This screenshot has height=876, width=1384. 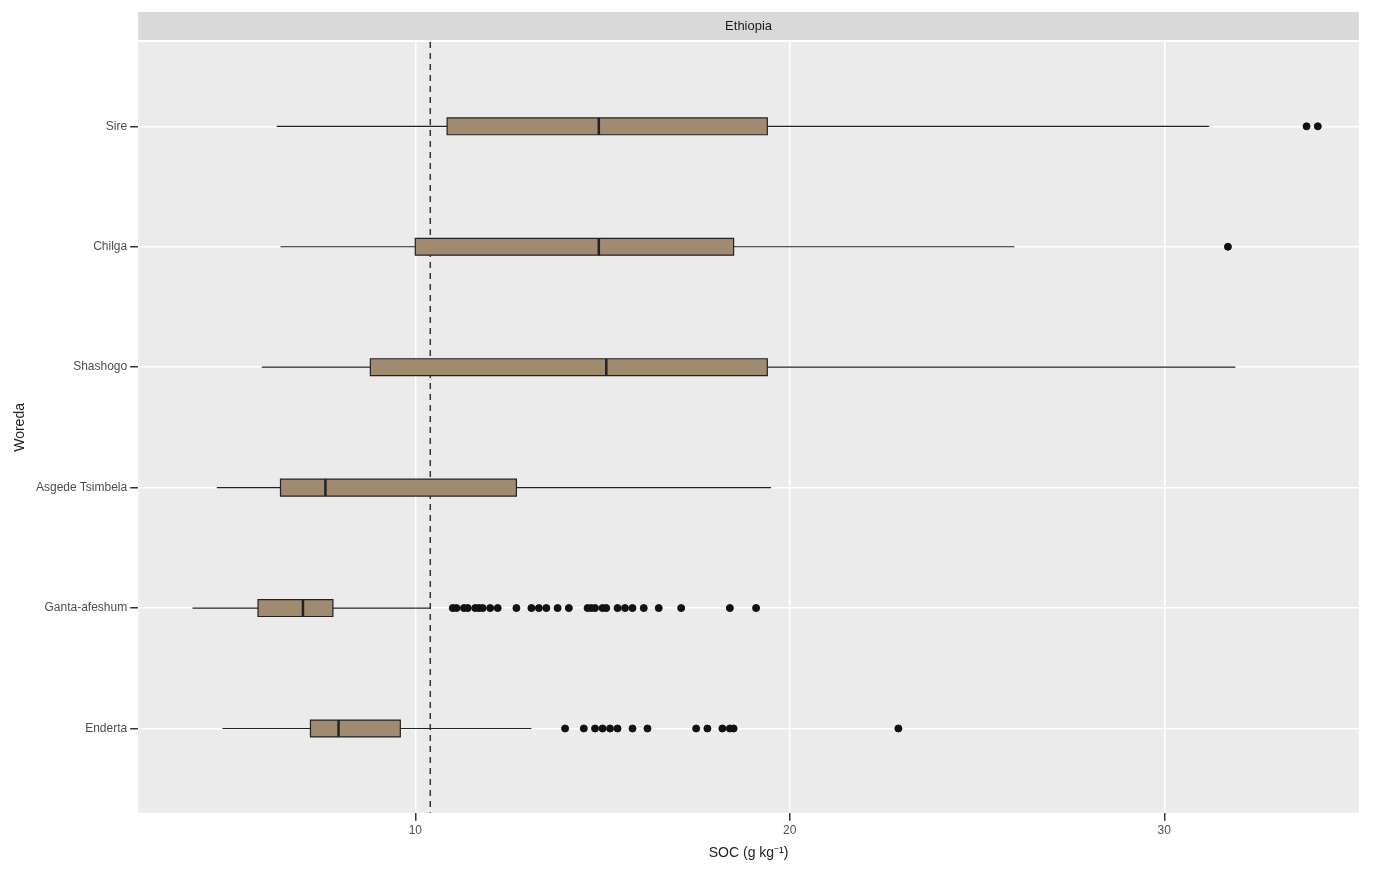 What do you see at coordinates (415, 830) in the screenshot?
I see `x-tick-label: 10` at bounding box center [415, 830].